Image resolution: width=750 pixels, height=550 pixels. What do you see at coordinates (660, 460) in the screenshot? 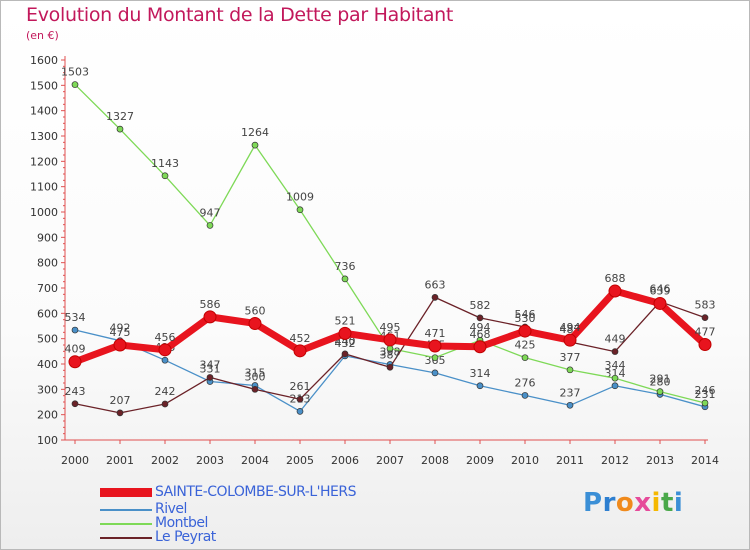
I see `x-tick-label: 2013` at bounding box center [660, 460].